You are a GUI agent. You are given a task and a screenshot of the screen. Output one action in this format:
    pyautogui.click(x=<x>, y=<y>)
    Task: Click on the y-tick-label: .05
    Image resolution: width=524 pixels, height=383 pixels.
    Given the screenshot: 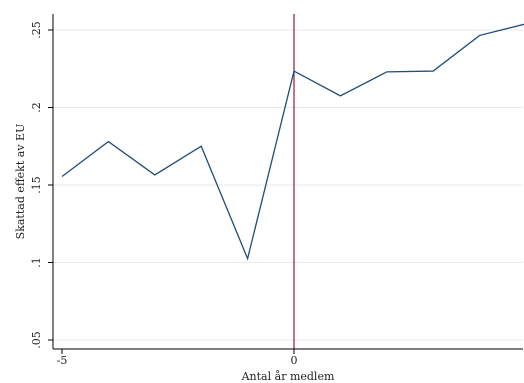 What is the action you would take?
    pyautogui.click(x=36, y=340)
    